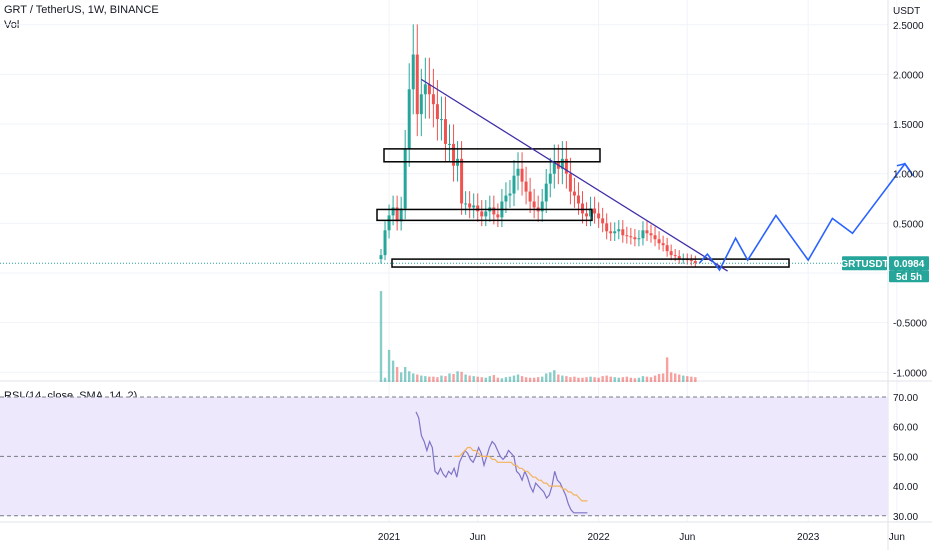 The image size is (932, 550). Describe the element at coordinates (806, 217) in the screenshot. I see `projected-path` at that location.